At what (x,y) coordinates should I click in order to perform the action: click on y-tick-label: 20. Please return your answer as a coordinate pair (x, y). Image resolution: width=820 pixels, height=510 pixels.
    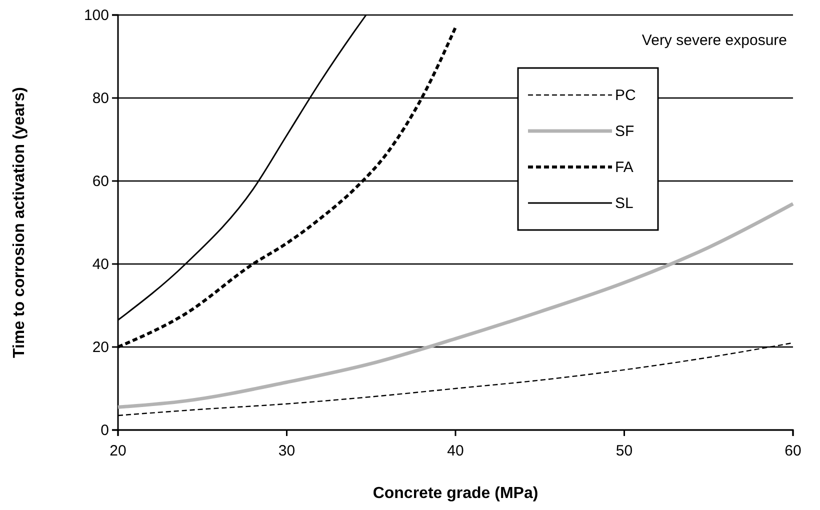
    Looking at the image, I should click on (100, 347).